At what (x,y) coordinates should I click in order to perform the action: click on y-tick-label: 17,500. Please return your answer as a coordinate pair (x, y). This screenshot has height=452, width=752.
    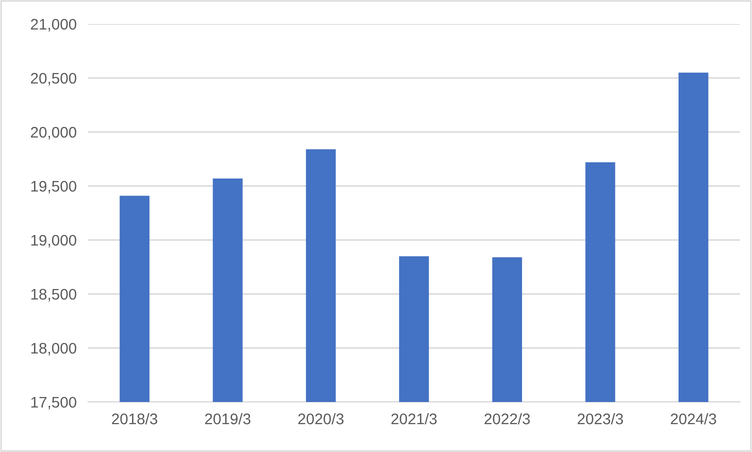
    Looking at the image, I should click on (53, 403).